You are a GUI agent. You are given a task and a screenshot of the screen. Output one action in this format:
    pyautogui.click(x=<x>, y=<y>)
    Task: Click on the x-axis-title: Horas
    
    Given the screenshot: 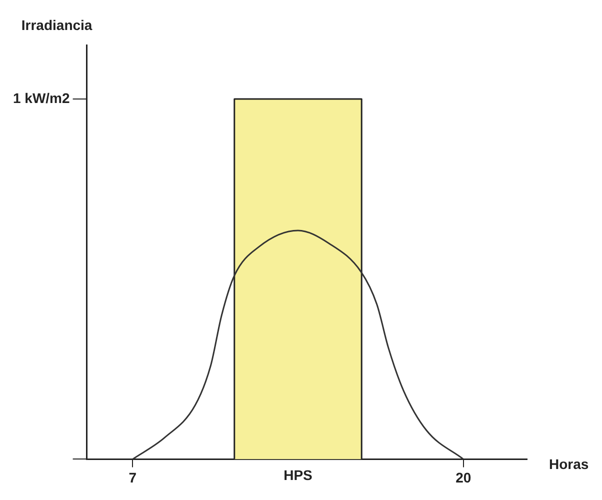 What is the action you would take?
    pyautogui.click(x=569, y=464)
    